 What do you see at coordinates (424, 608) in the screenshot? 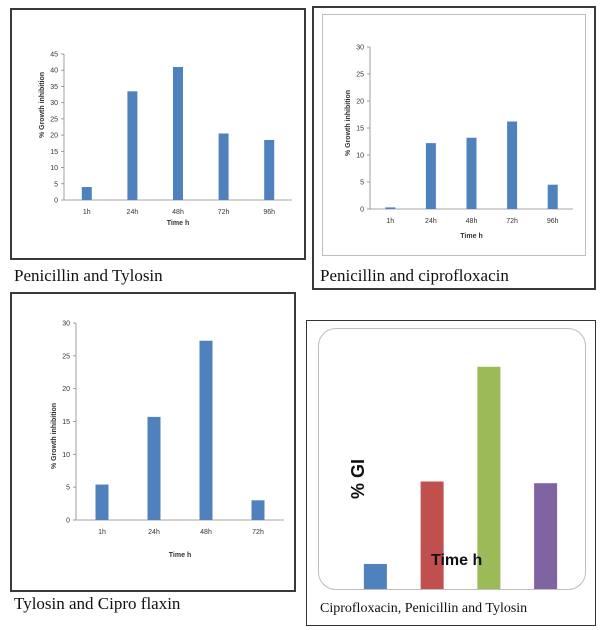
I see `chart-caption: Ciprofloxacin, Penicillin and Tylosin` at bounding box center [424, 608].